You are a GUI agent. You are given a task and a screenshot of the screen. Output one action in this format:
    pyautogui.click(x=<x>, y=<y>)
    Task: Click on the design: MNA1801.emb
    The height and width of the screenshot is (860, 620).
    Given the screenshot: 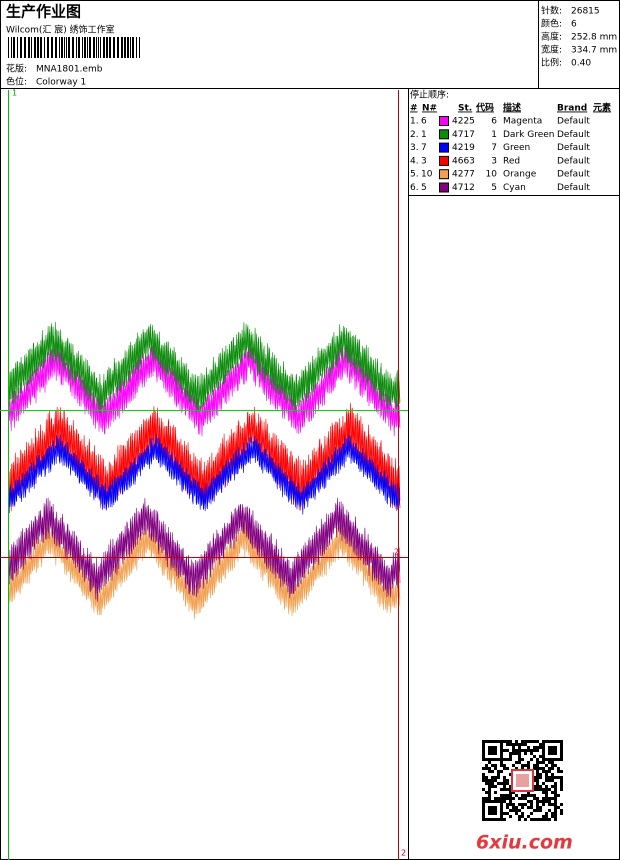 What is the action you would take?
    pyautogui.click(x=69, y=70)
    